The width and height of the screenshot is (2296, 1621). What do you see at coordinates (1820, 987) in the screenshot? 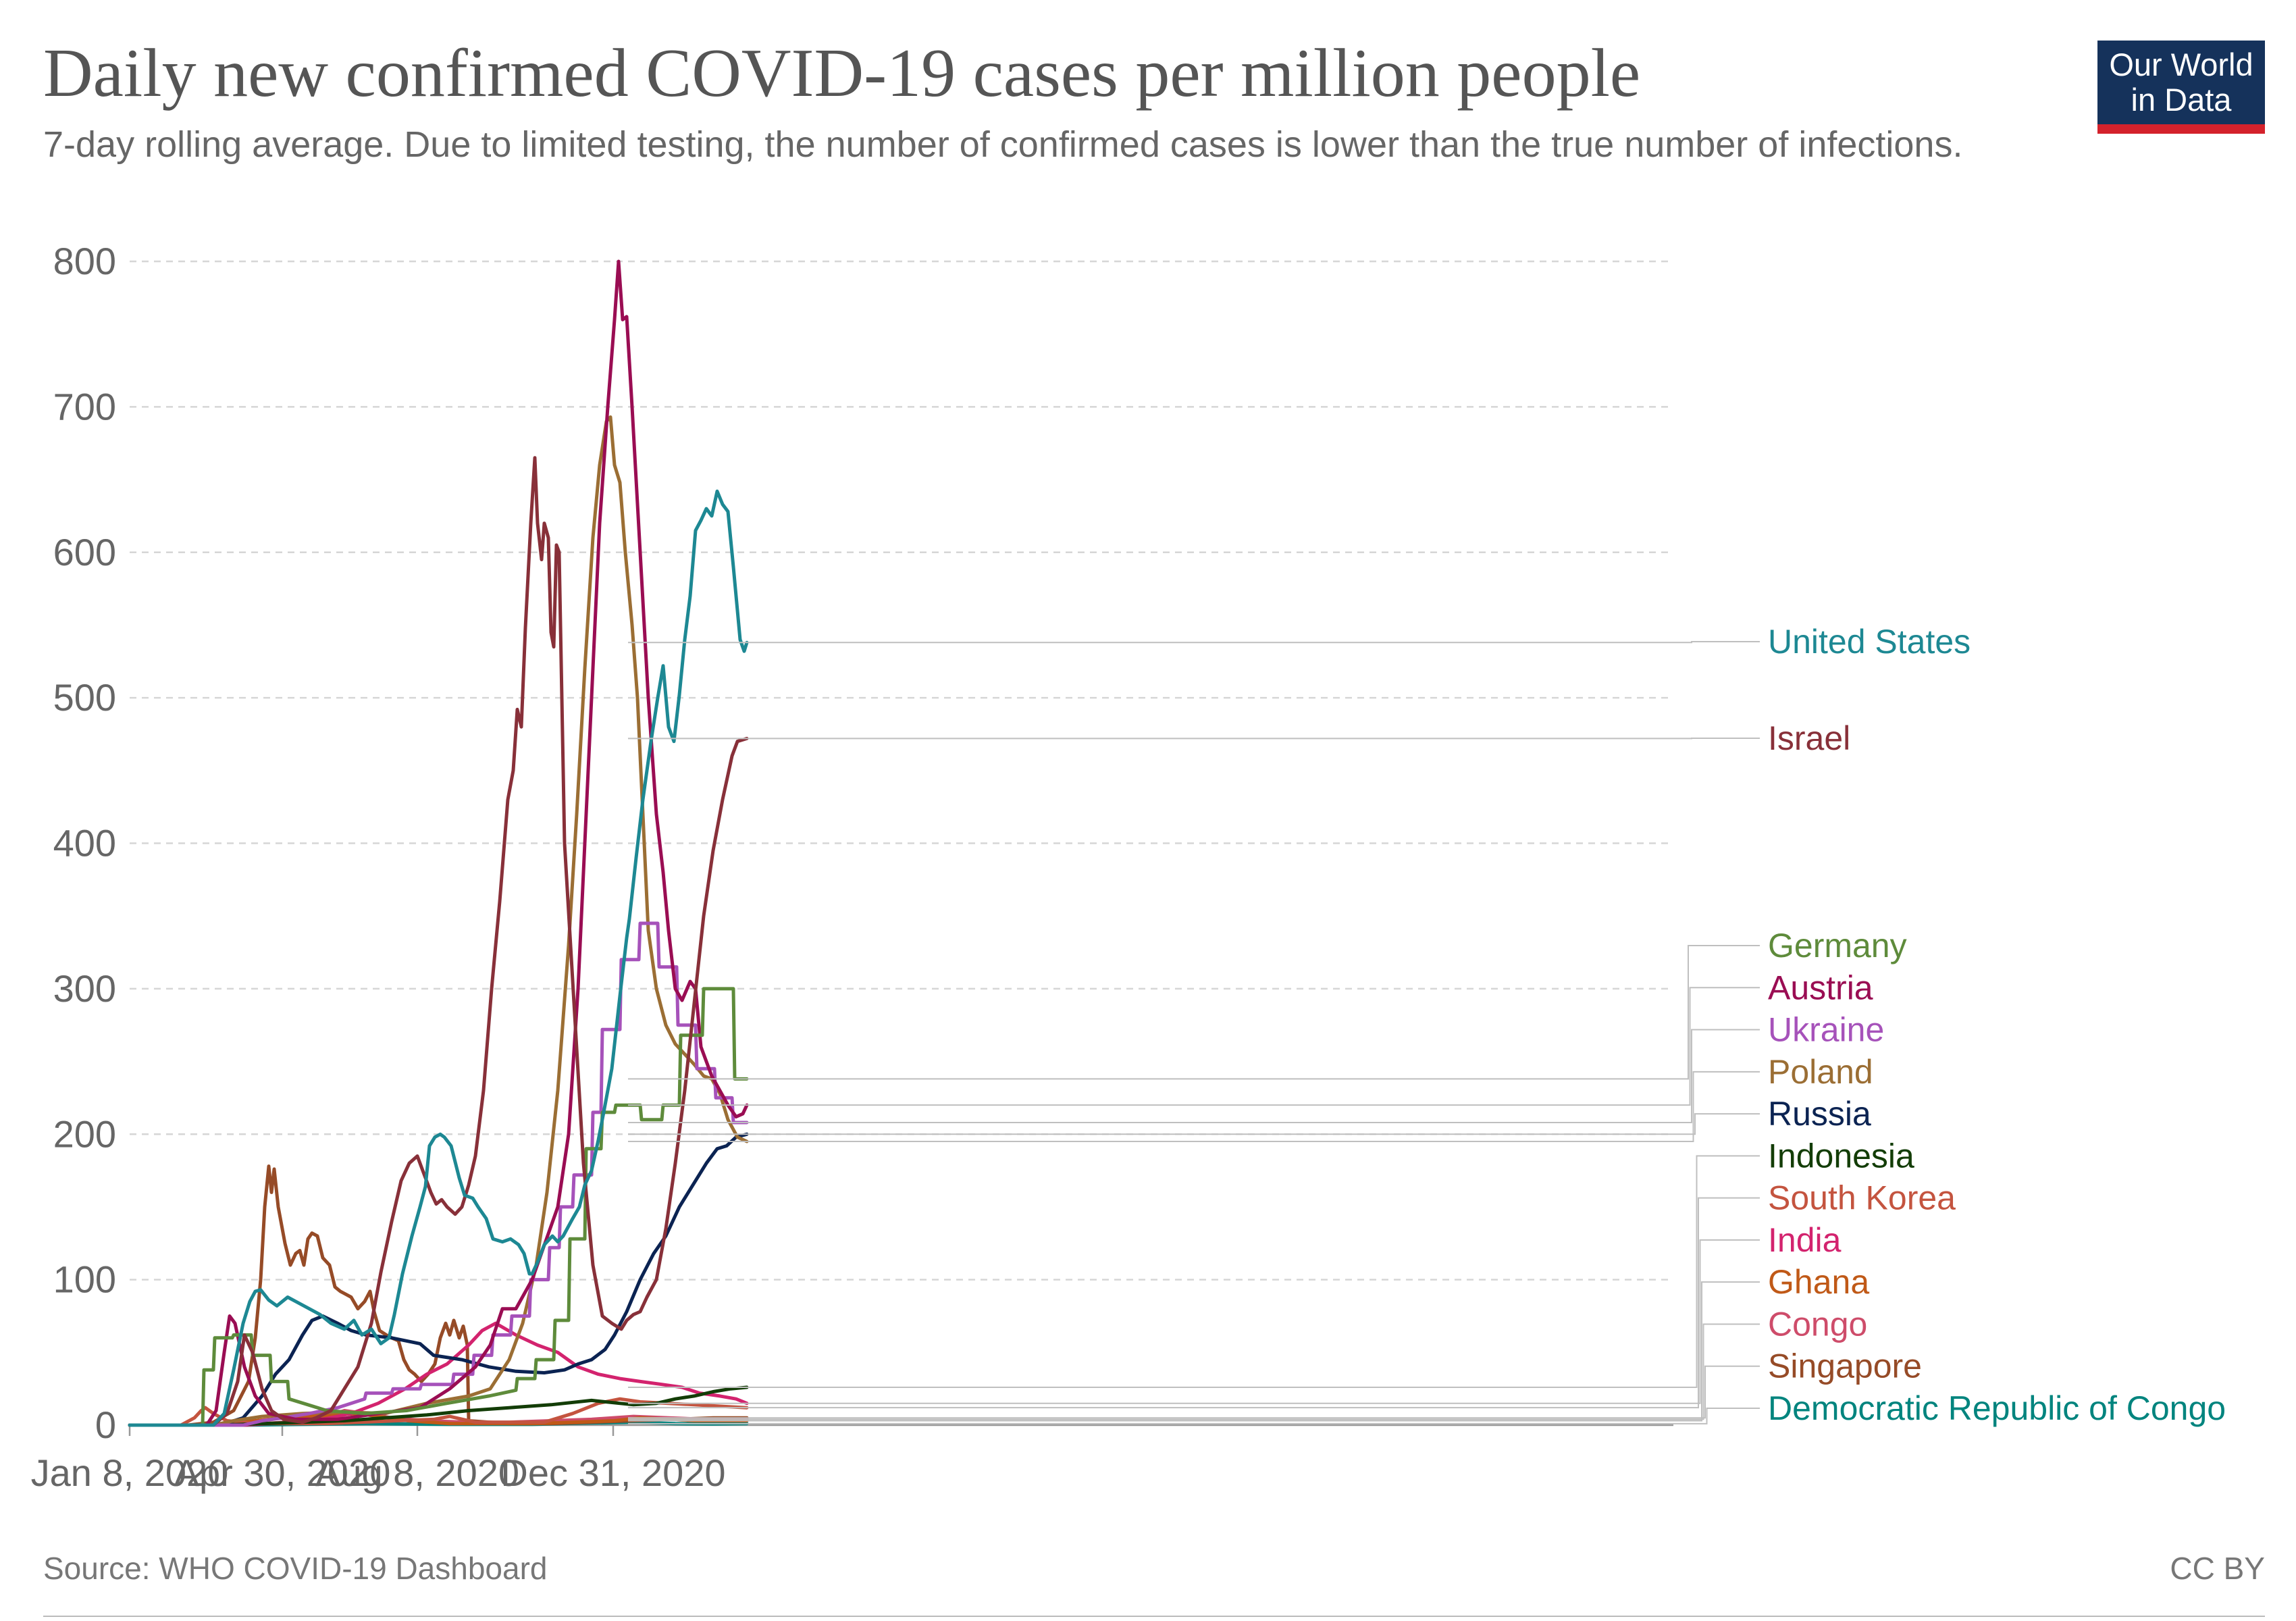
I see `legend-label: Austria` at bounding box center [1820, 987].